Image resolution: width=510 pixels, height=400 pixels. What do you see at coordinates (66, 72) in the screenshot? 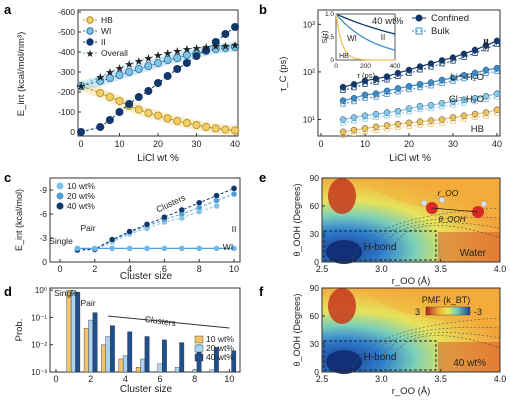
I see `panel-a-ytick-label: -300` at bounding box center [66, 72].